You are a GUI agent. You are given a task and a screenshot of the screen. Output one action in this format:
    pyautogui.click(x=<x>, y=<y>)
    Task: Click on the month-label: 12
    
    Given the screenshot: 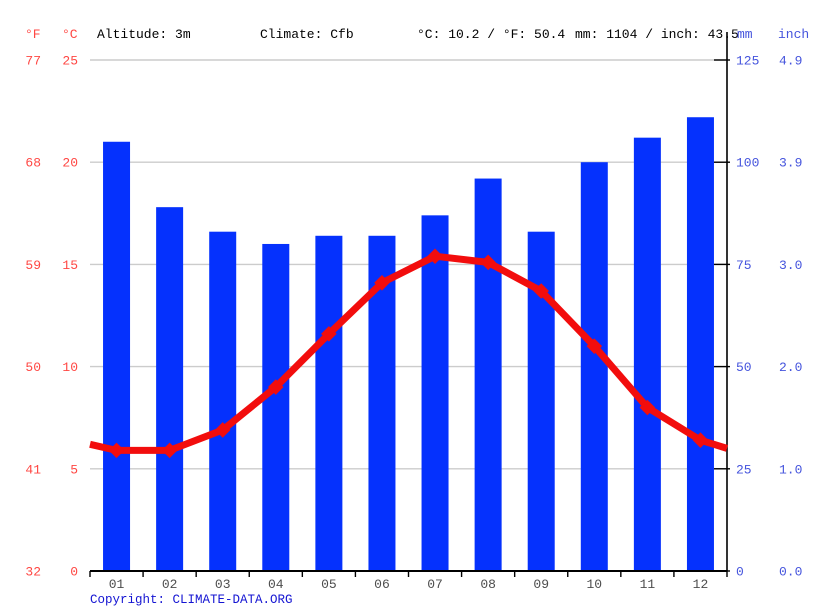 What is the action you would take?
    pyautogui.click(x=701, y=584)
    